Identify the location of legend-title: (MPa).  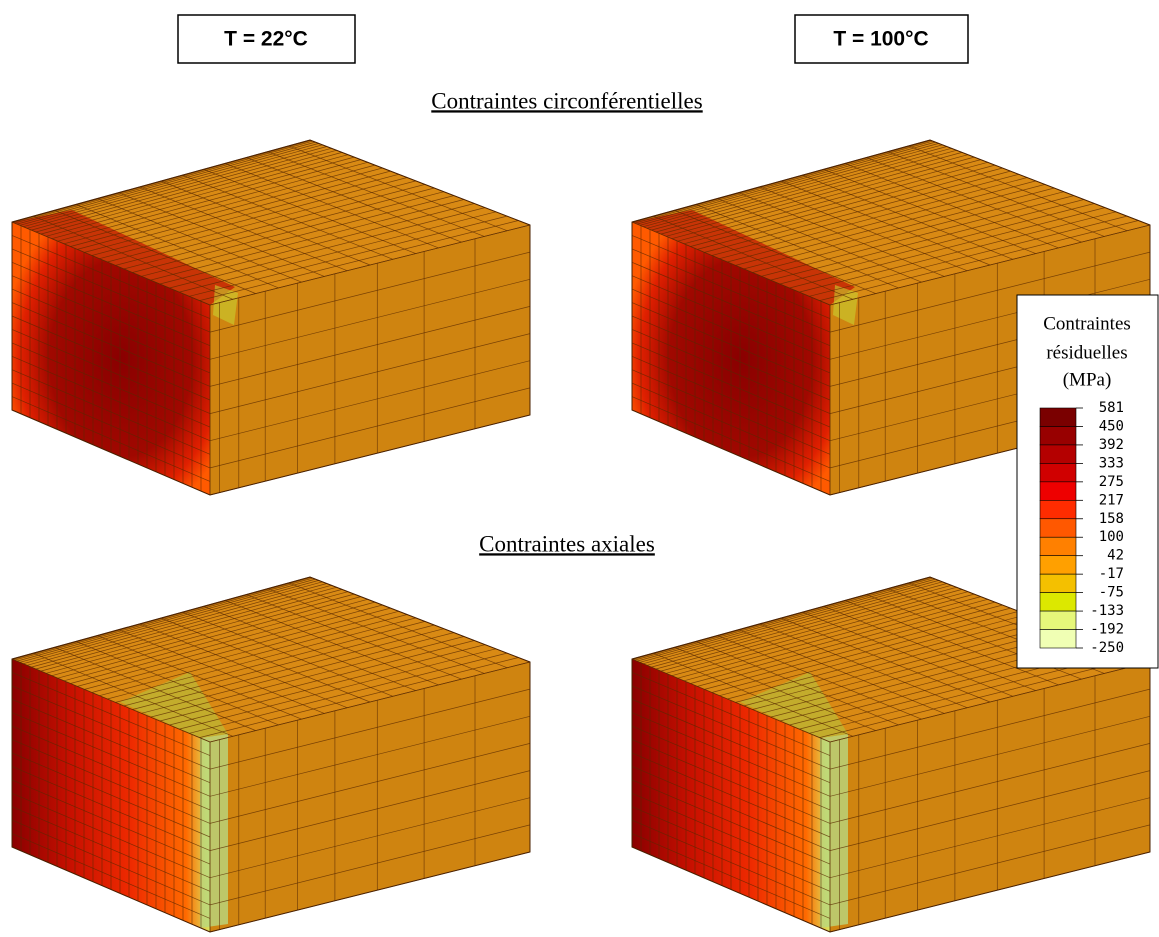
(1087, 379).